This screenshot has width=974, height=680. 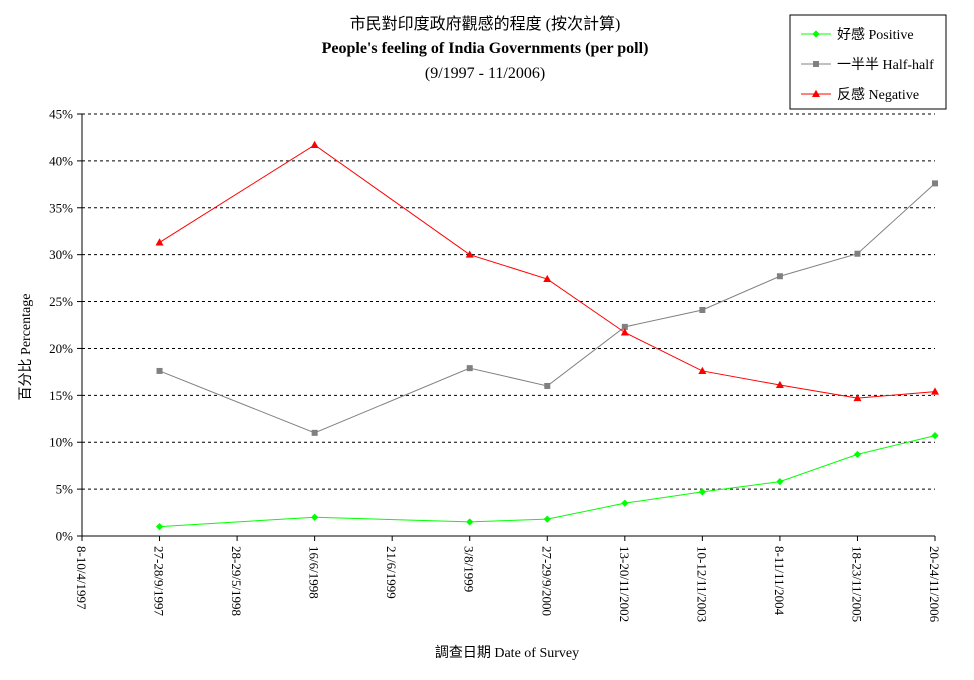 I want to click on x-tick-label: 28-29/5/1998, so click(x=236, y=581).